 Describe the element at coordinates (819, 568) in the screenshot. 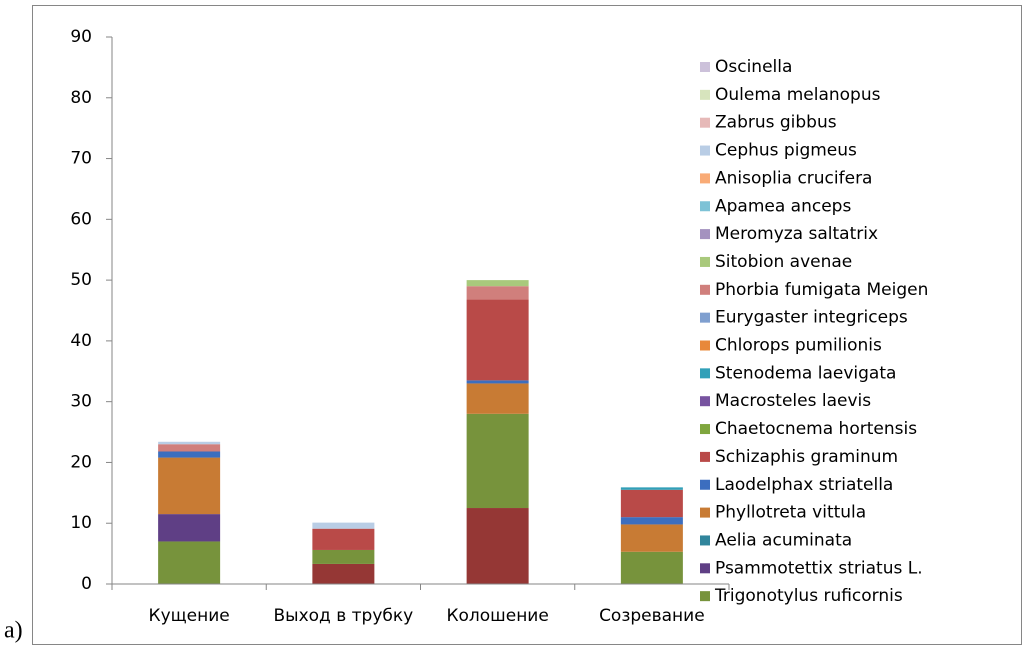

I see `legend-label: Psammotettix striatus L.` at that location.